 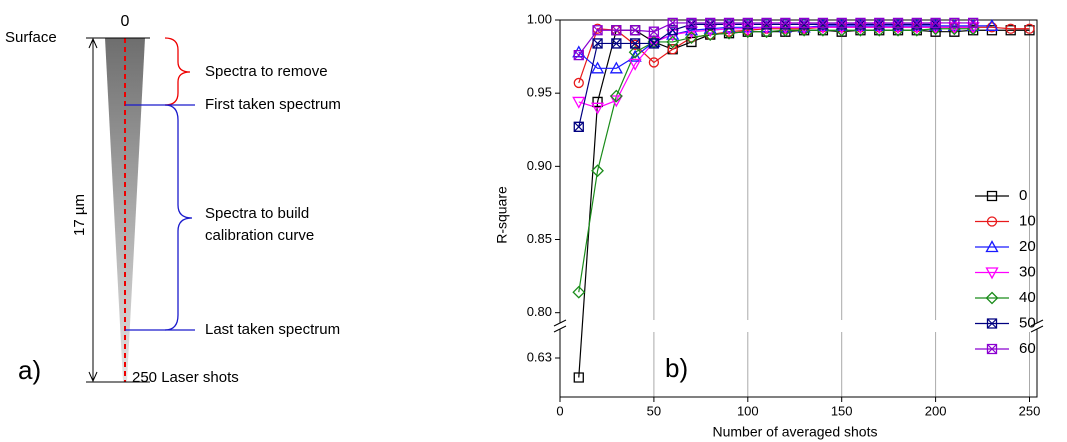 I want to click on legend-label: 40, so click(x=1027, y=297).